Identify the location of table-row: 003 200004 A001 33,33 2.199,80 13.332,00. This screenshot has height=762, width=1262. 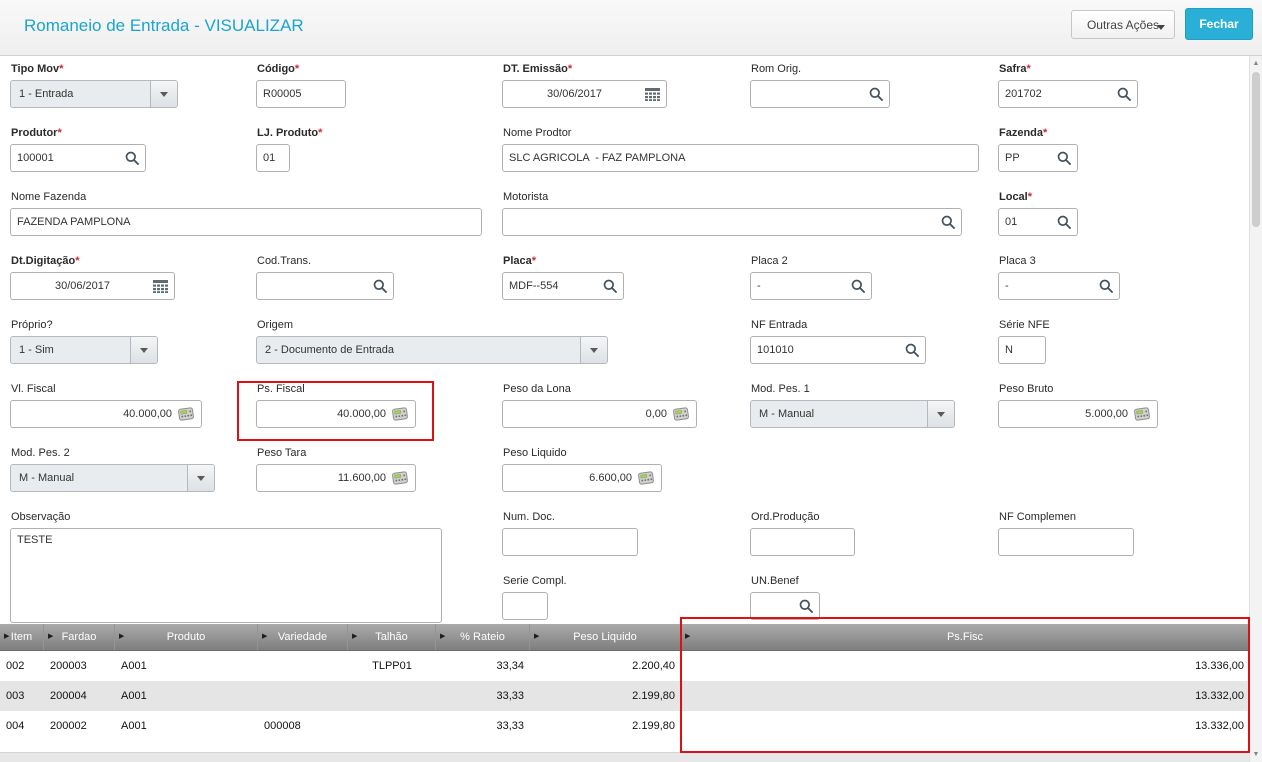
(625, 696).